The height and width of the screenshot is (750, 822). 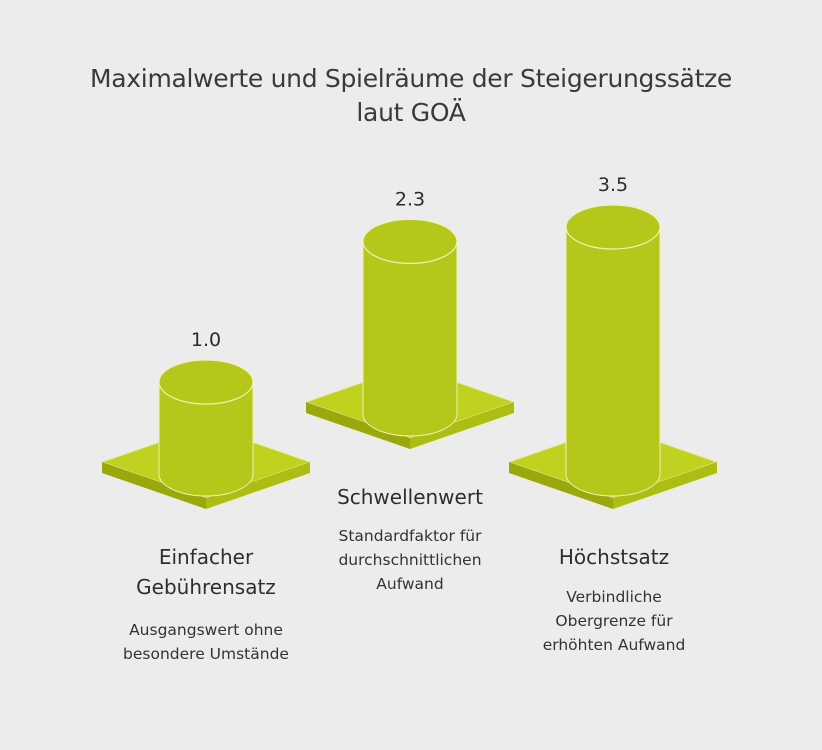 What do you see at coordinates (614, 597) in the screenshot?
I see `description-line: Verbindliche` at bounding box center [614, 597].